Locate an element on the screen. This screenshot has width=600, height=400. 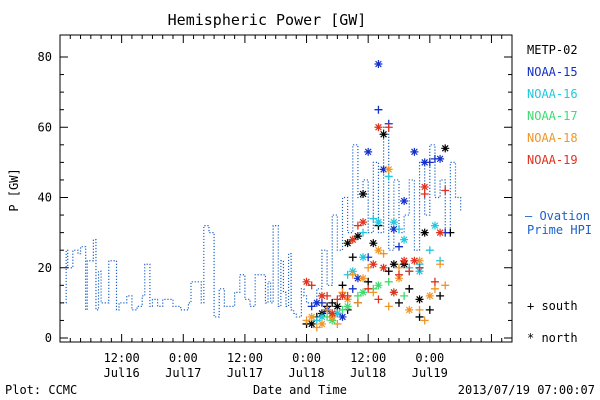
legend-entry: NOAA-17 is located at coordinates (552, 116).